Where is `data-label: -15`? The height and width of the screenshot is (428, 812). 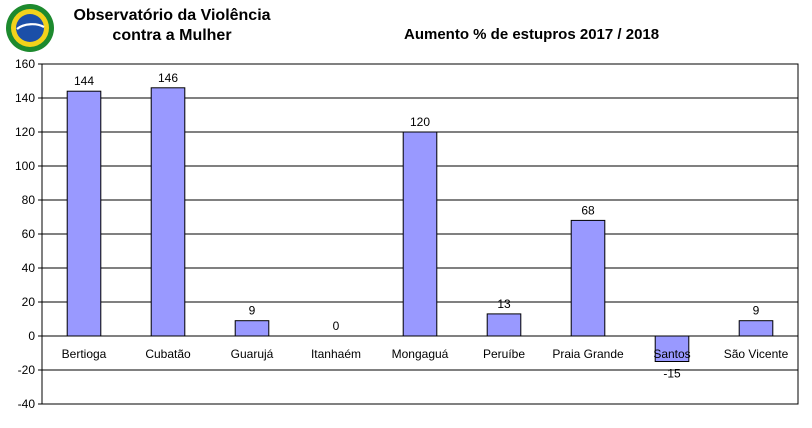
data-label: -15 is located at coordinates (672, 374).